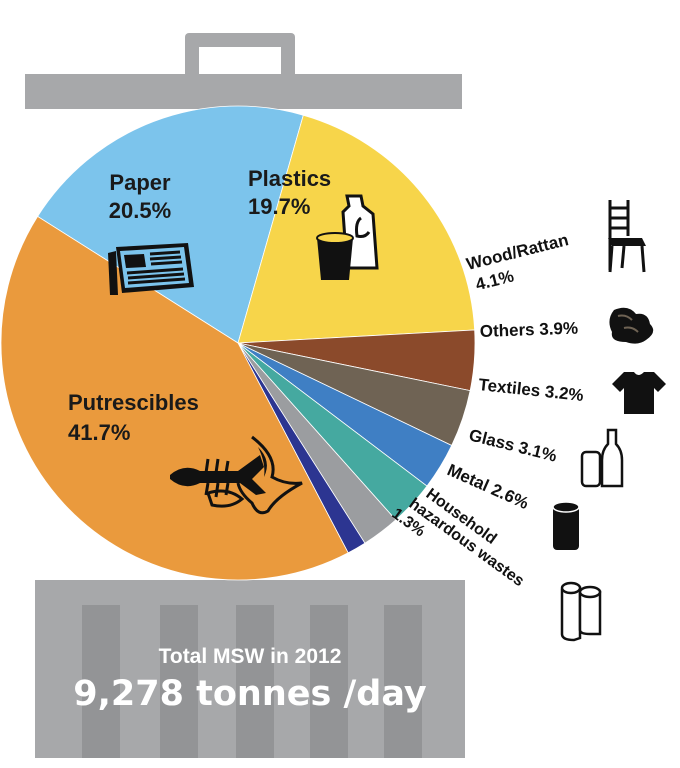 This screenshot has width=680, height=768. Describe the element at coordinates (140, 196) in the screenshot. I see `slice-label-paper: Paper 20.5%` at that location.